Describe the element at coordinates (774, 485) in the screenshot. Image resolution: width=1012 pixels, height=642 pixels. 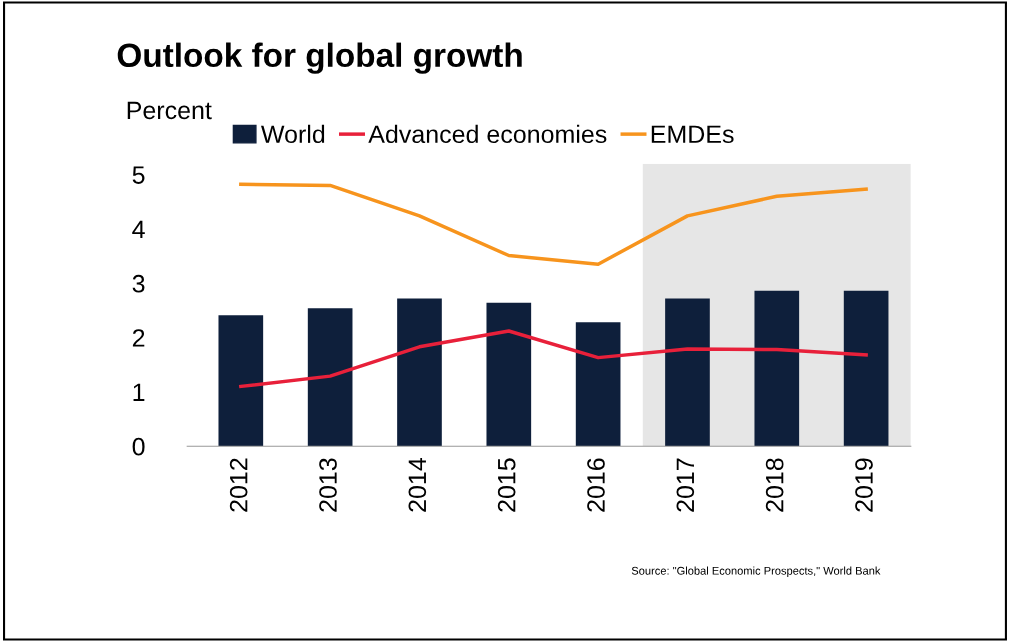
I see `x-tick-label: 2018` at that location.